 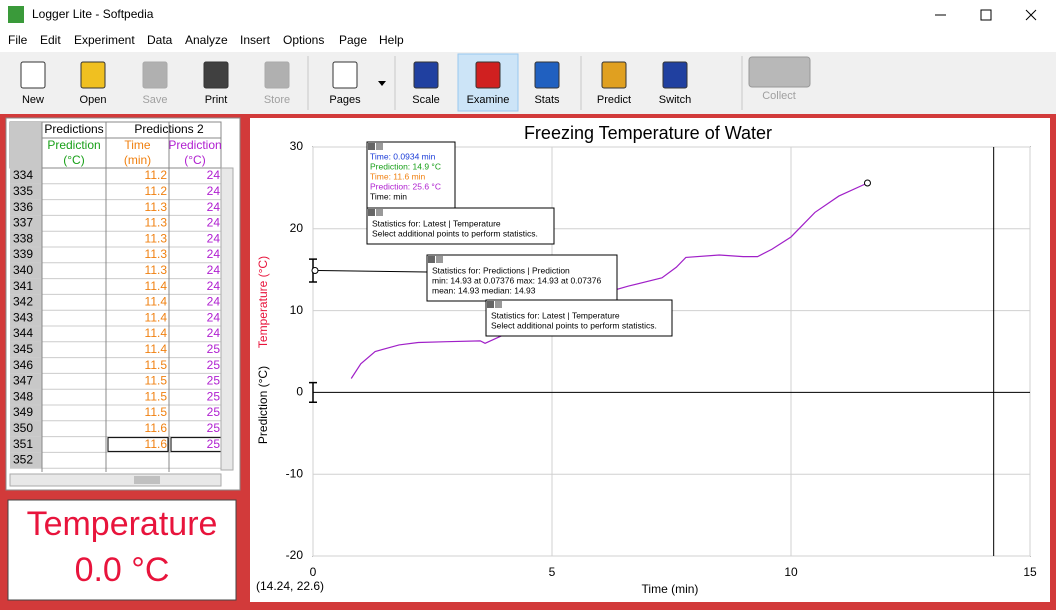 What do you see at coordinates (23, 412) in the screenshot?
I see `row-number: 349` at bounding box center [23, 412].